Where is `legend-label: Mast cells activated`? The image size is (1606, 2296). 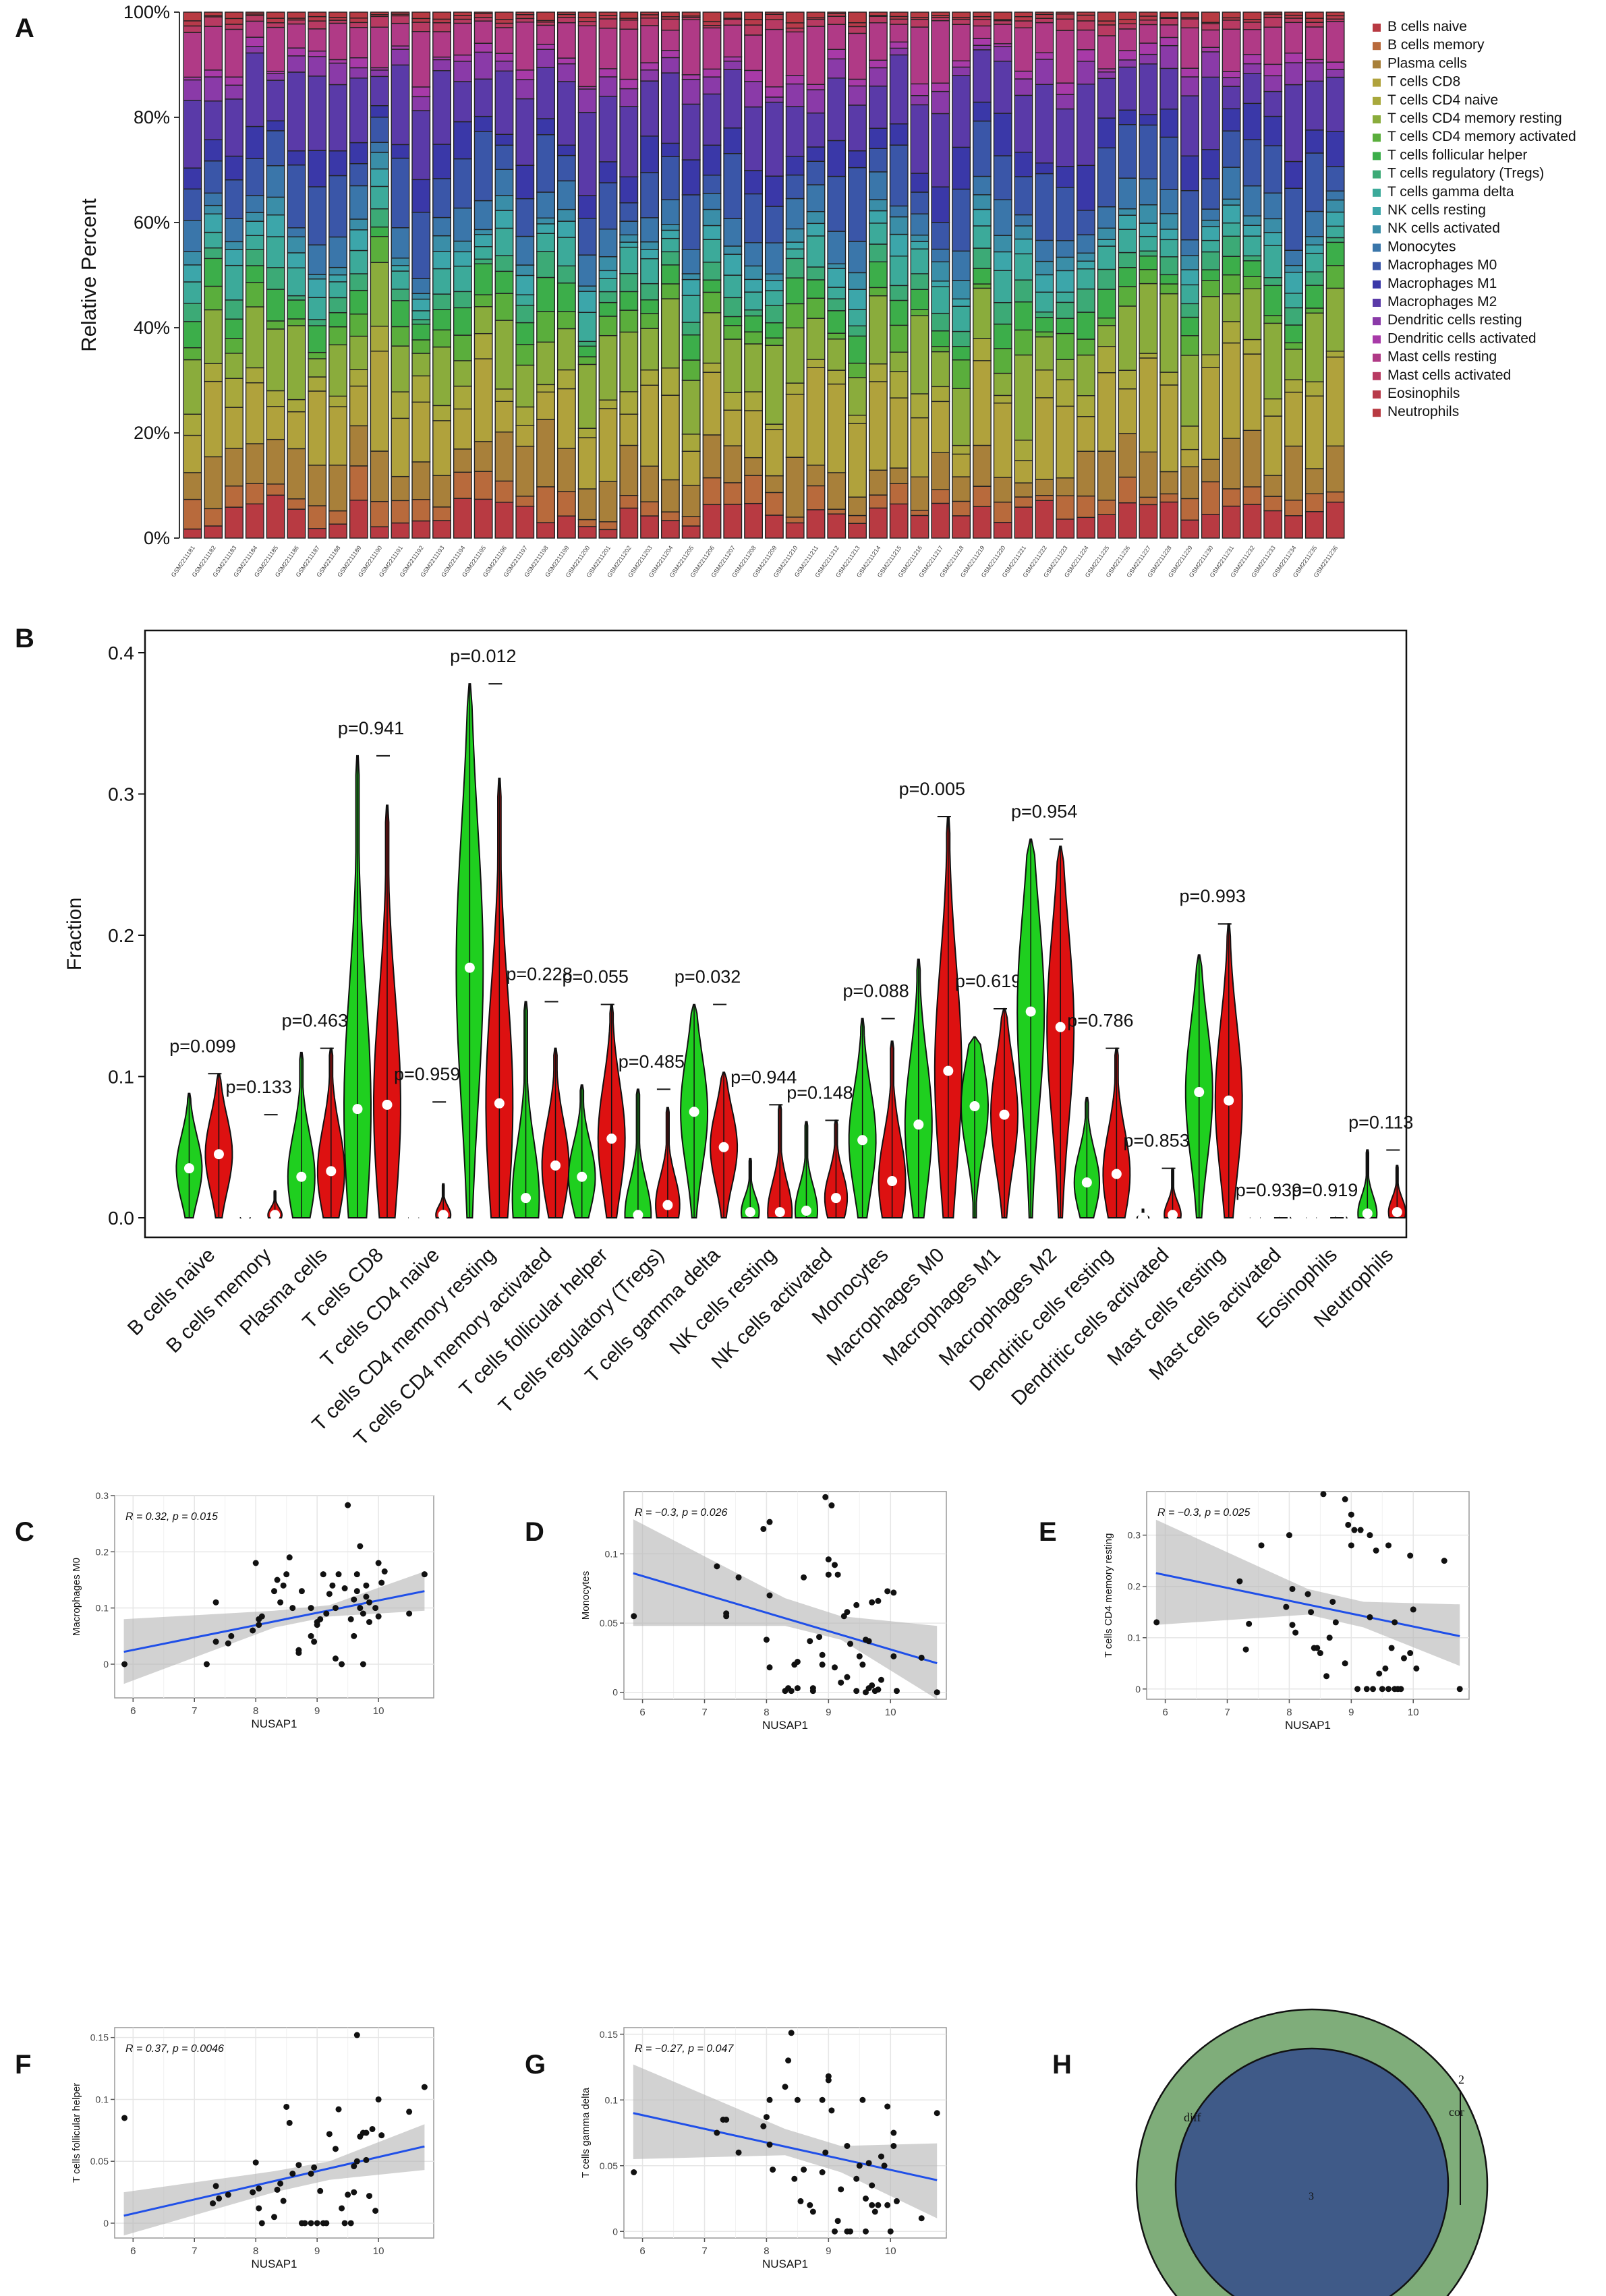
legend-label: Mast cells activated is located at coordinates (1449, 375).